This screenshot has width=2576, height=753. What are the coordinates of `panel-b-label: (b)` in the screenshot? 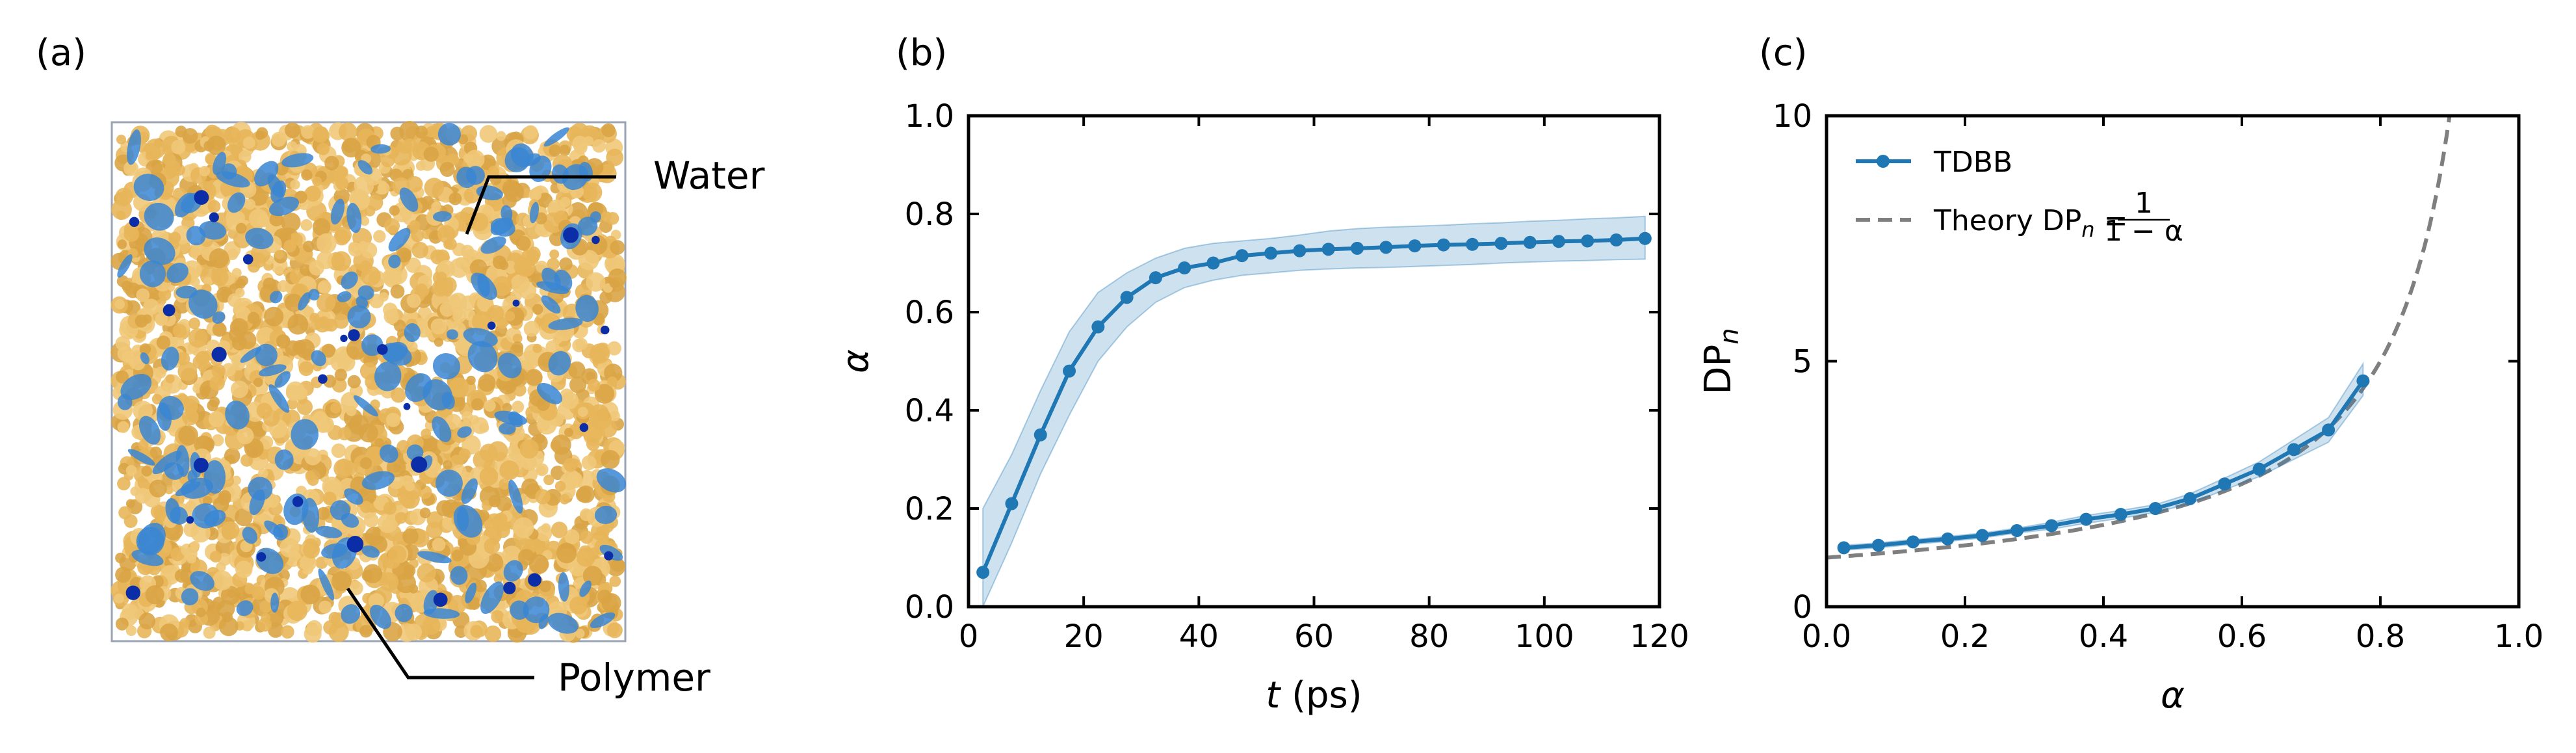 It's located at (921, 53).